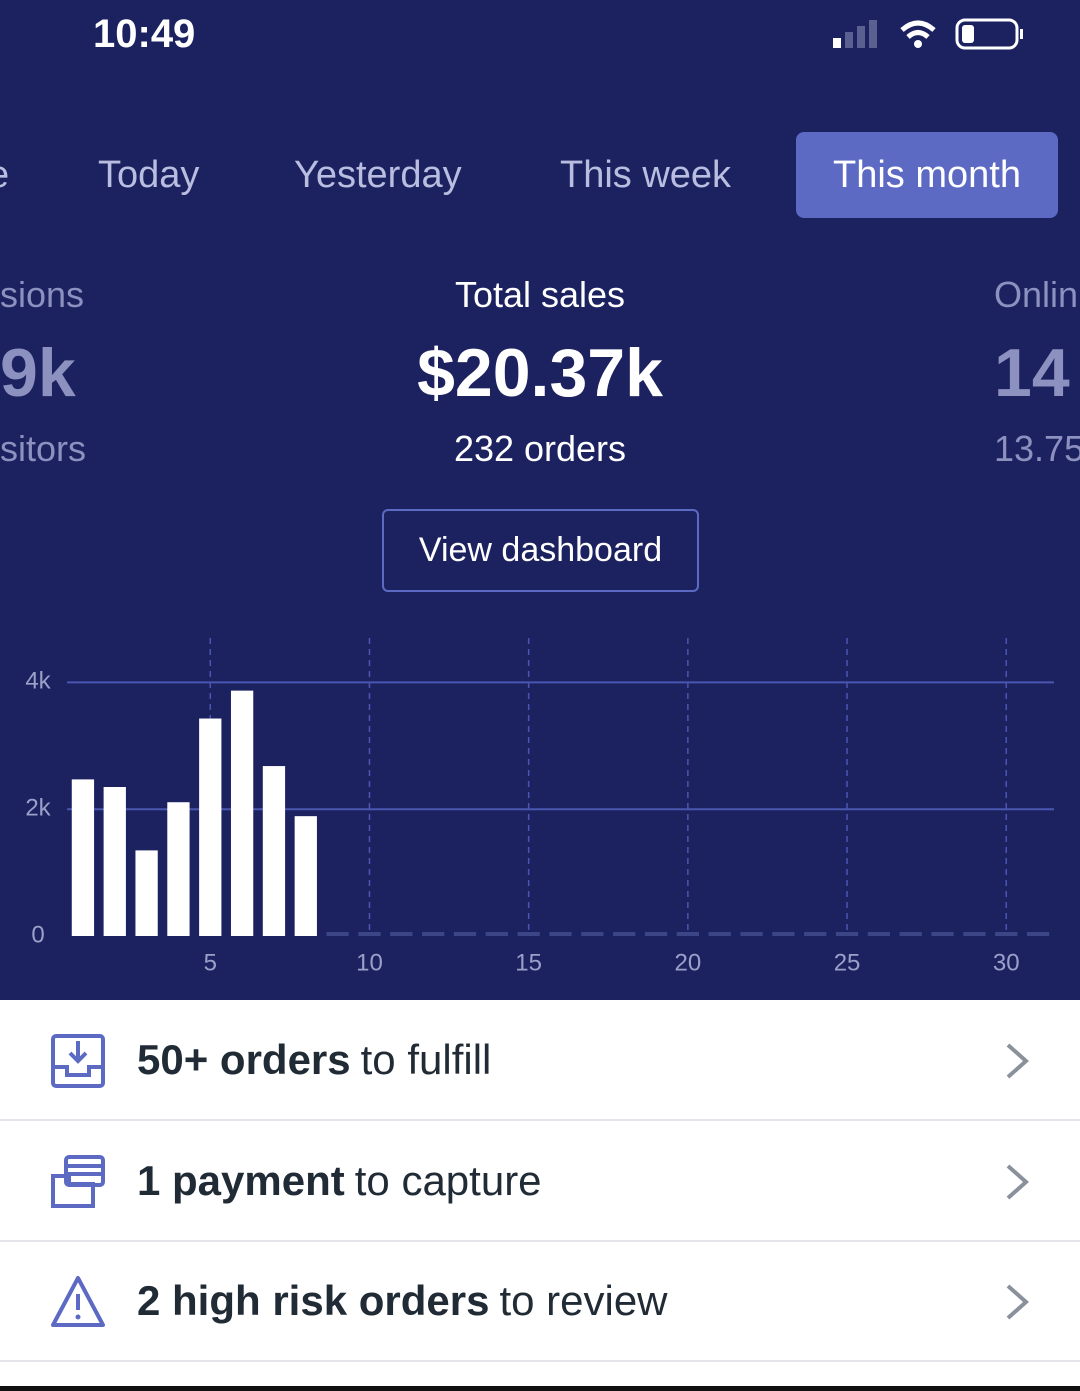  Describe the element at coordinates (378, 175) in the screenshot. I see `tab: Yesterday` at that location.